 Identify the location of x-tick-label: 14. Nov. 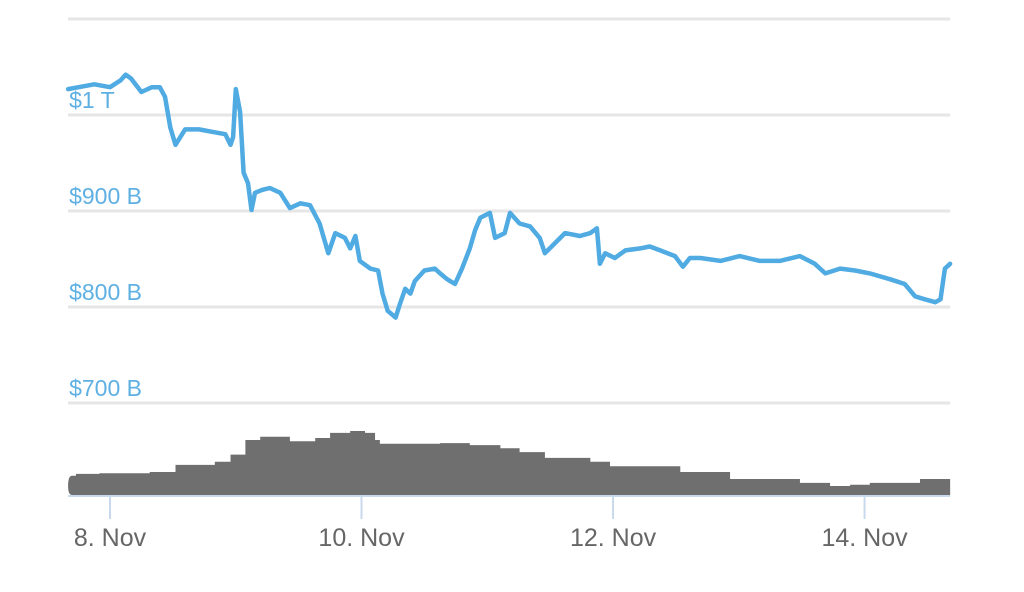
(864, 538).